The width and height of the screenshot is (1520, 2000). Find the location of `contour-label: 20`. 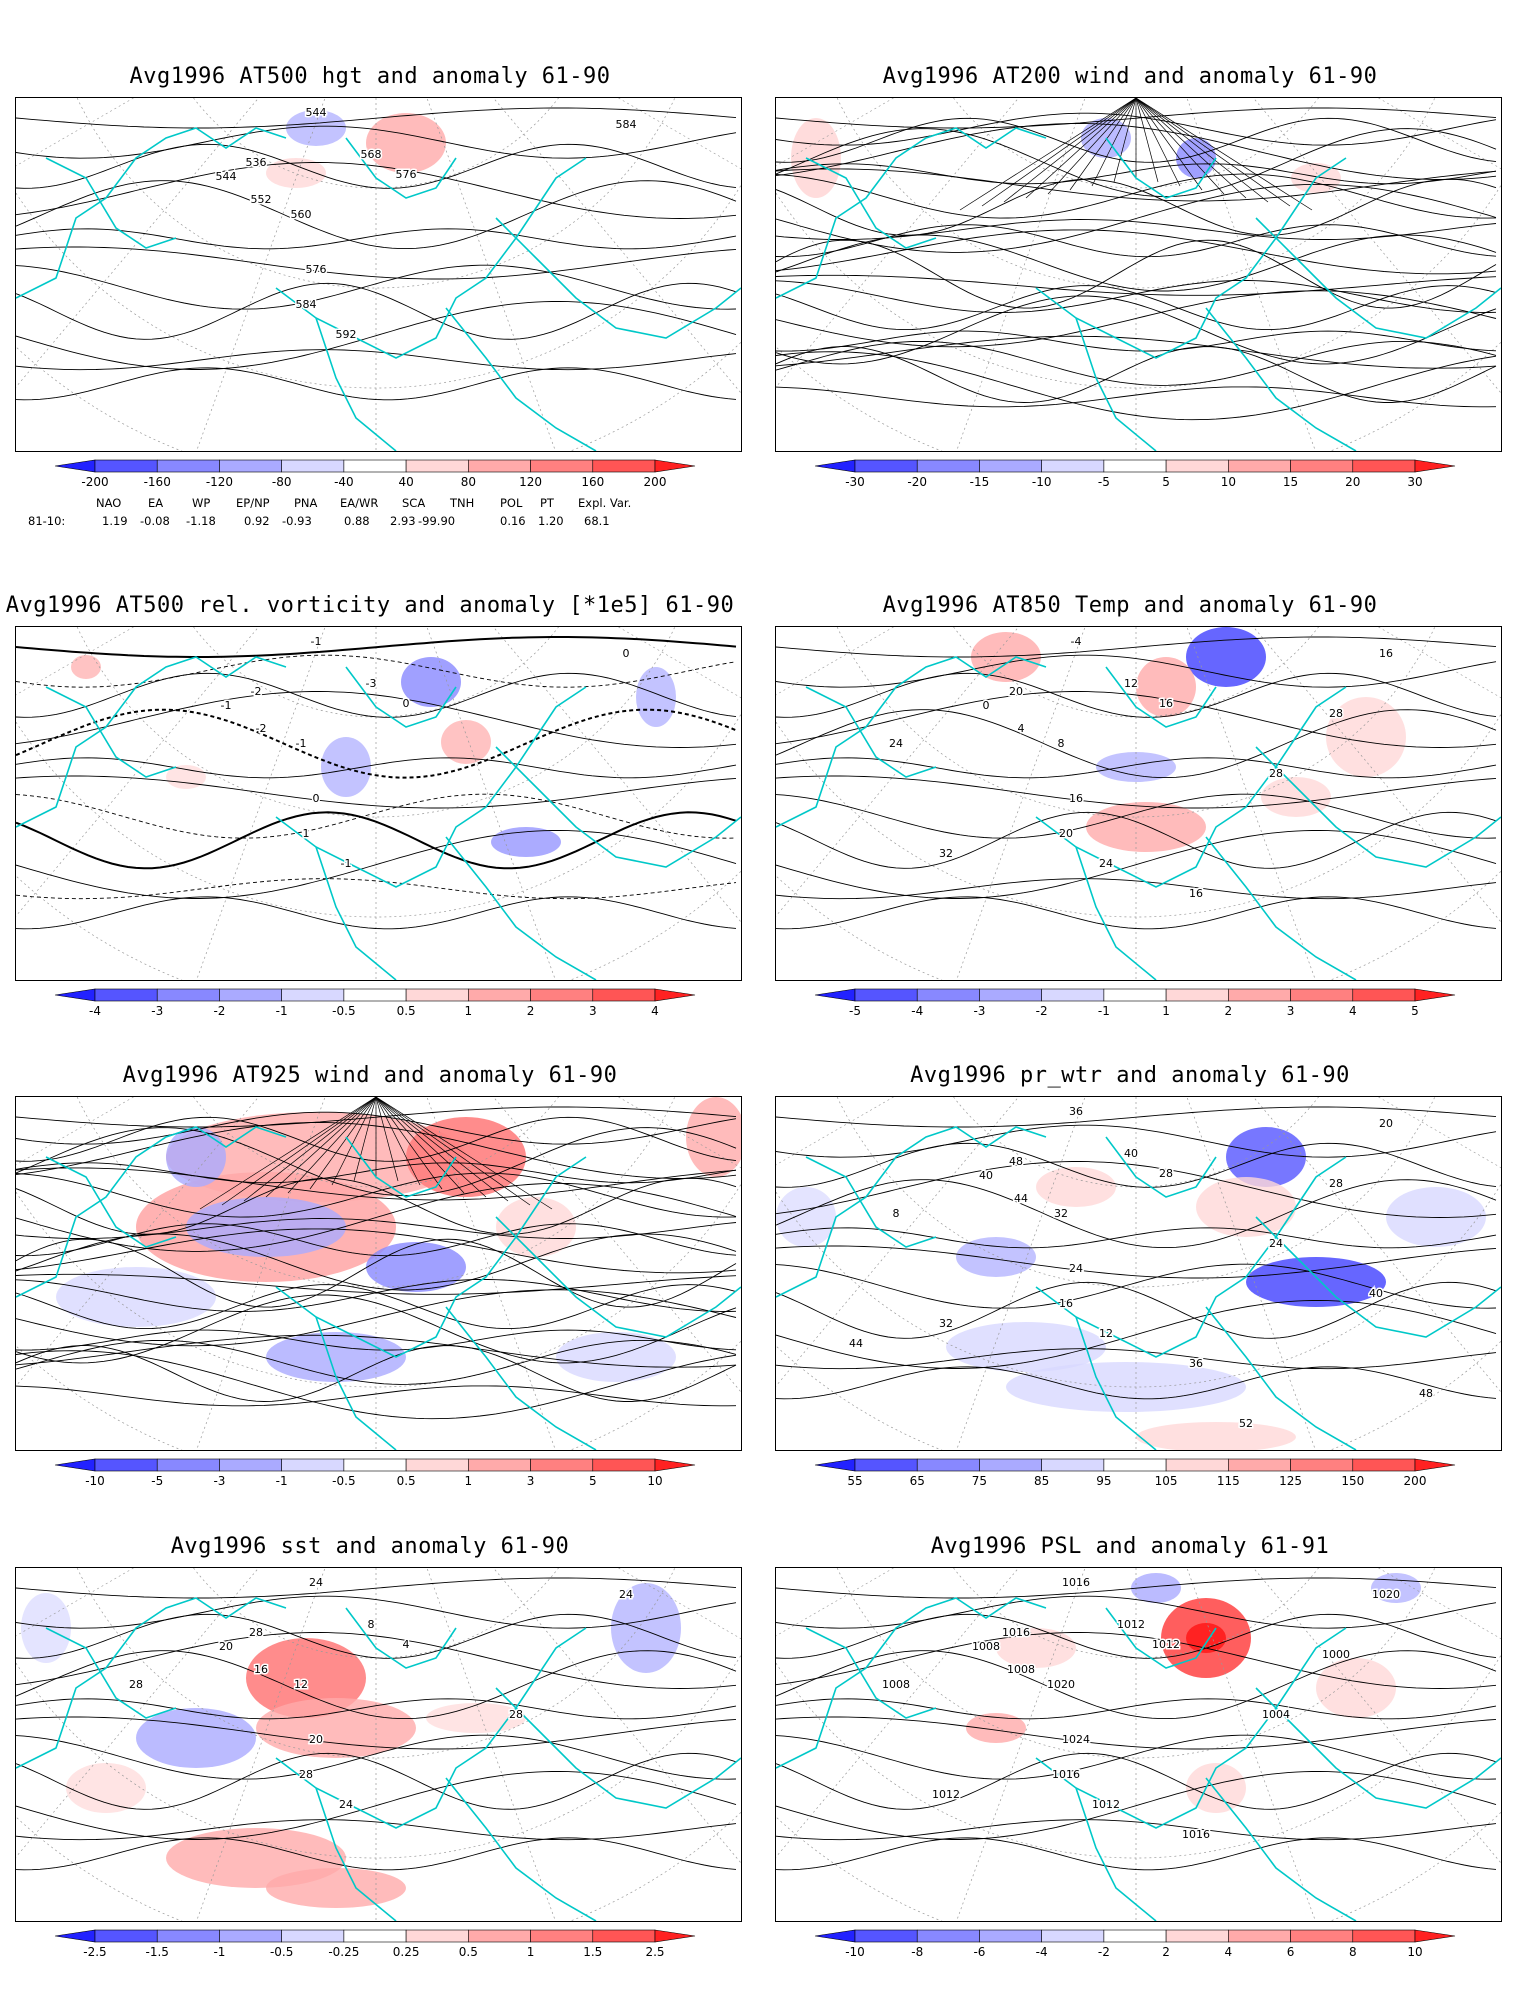

contour-label: 20 is located at coordinates (1386, 1123).